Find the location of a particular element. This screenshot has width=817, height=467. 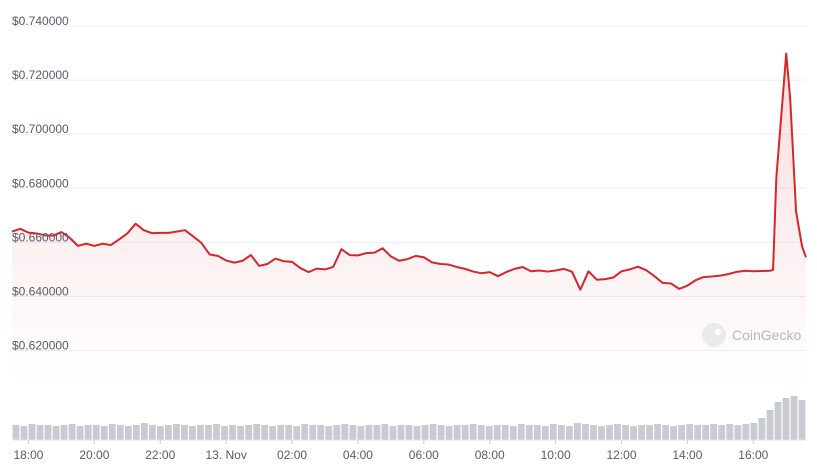

y-tick-label: $0.660000 is located at coordinates (40, 237).